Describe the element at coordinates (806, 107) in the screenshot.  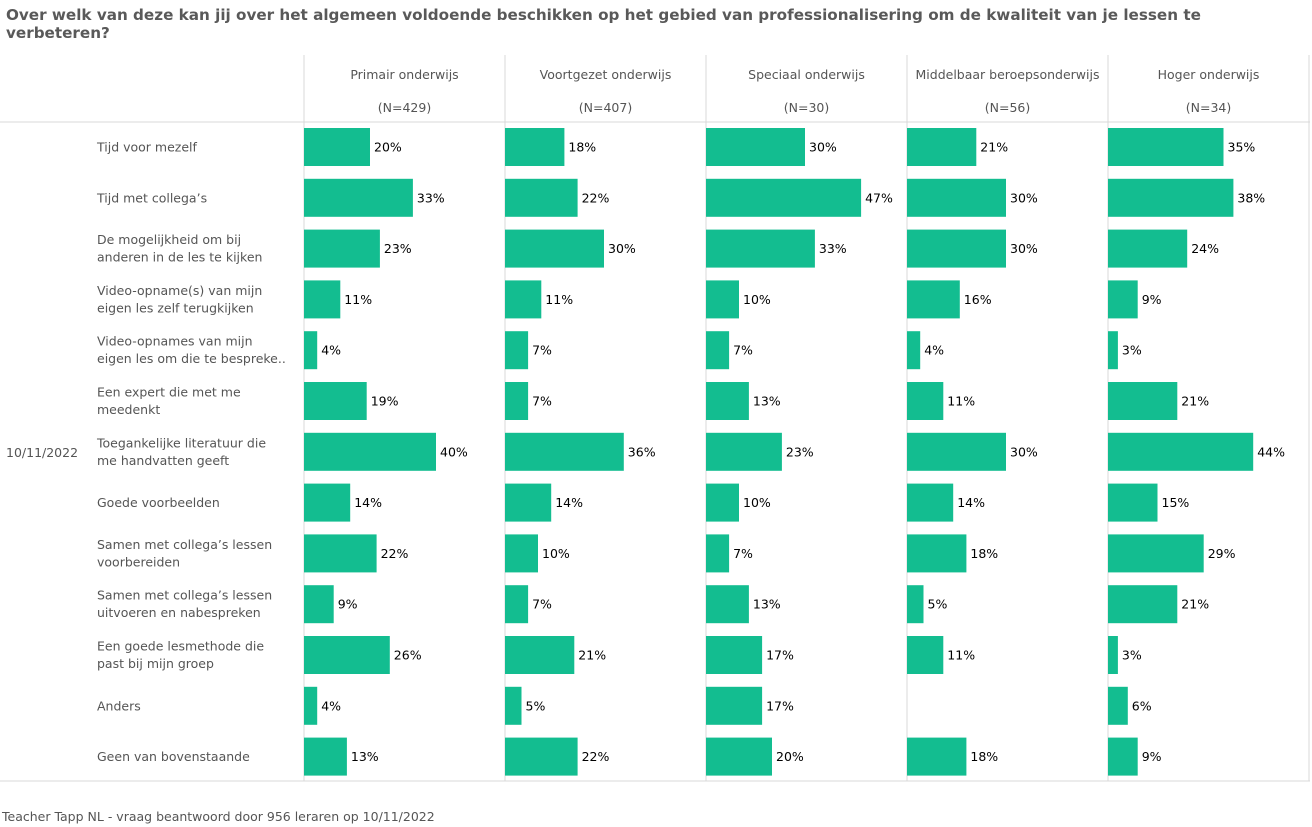
I see `panel-n-label: (N=30)` at that location.